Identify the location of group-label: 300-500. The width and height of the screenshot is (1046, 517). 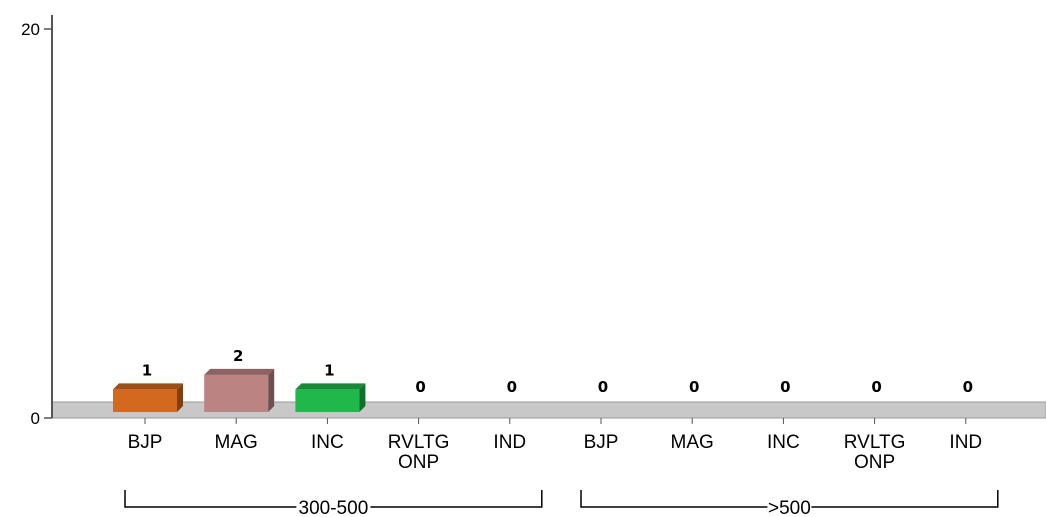
(334, 507).